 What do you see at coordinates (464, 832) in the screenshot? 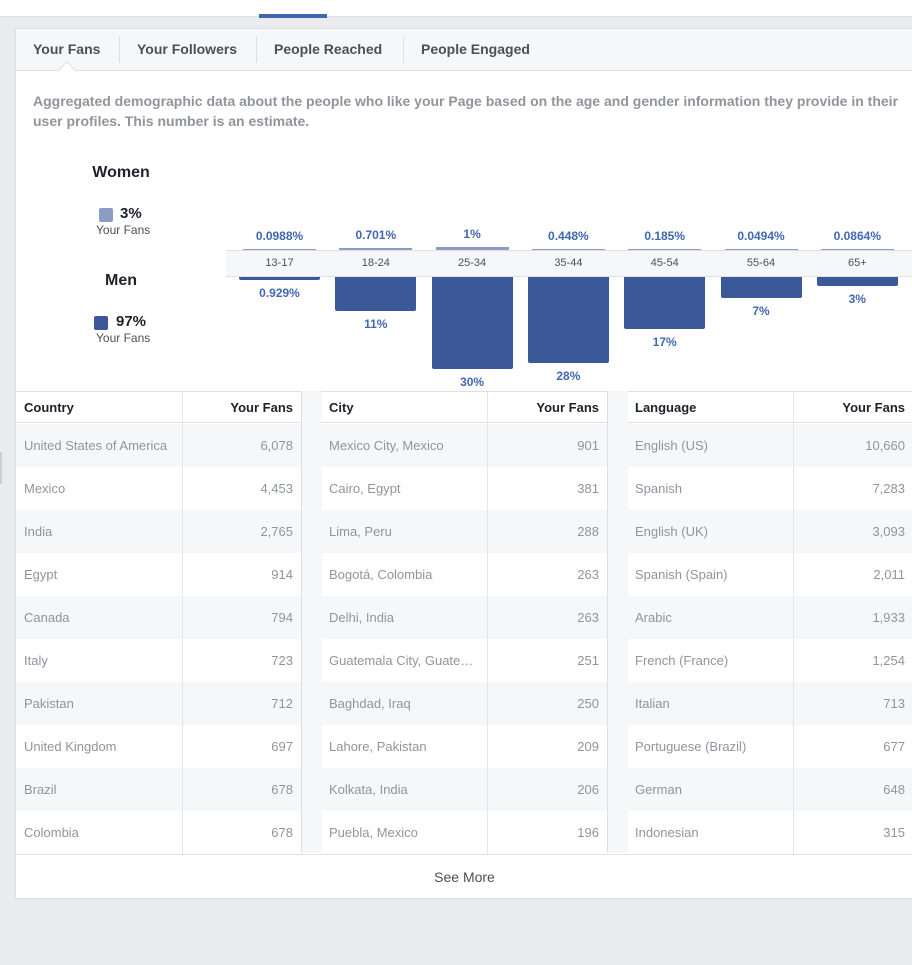
I see `table-row: Puebla, Mexico 196` at bounding box center [464, 832].